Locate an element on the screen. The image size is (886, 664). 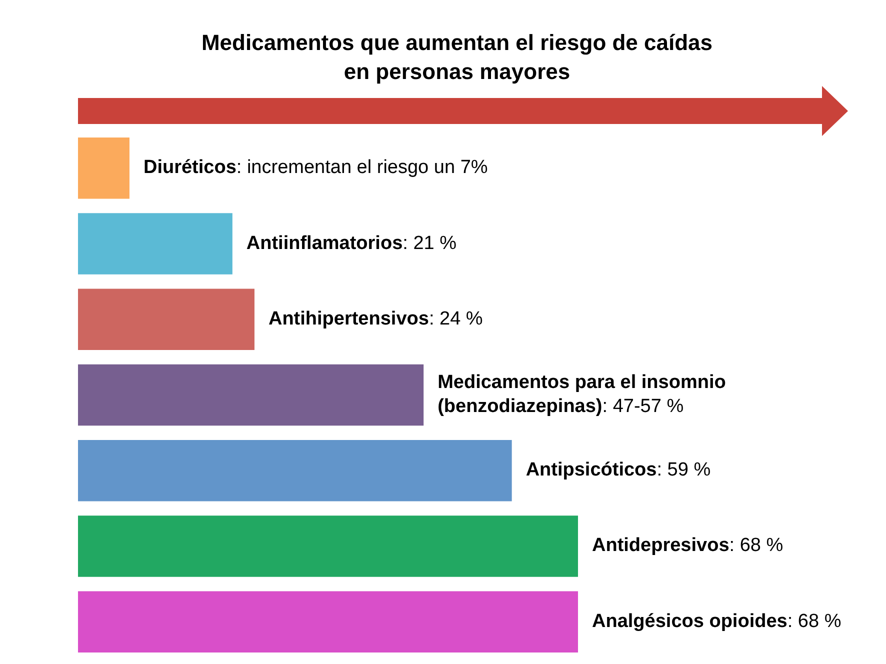
data-label: Antiinflamatorios: 21 % is located at coordinates (351, 243).